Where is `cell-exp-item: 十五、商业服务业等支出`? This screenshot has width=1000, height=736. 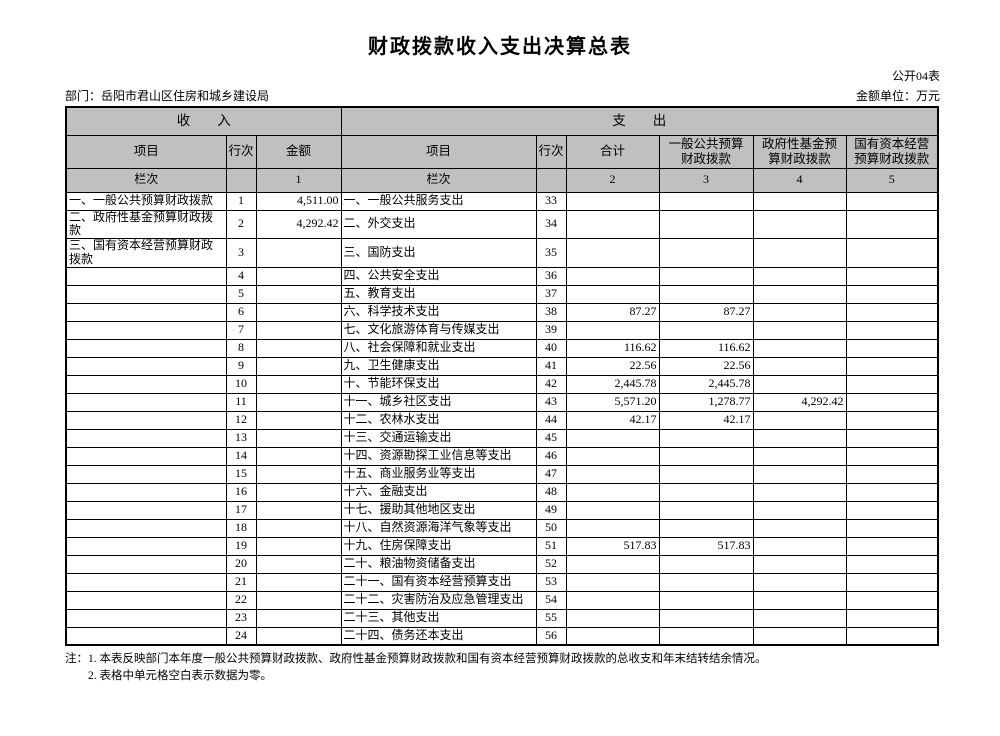 cell-exp-item: 十五、商业服务业等支出 is located at coordinates (438, 474).